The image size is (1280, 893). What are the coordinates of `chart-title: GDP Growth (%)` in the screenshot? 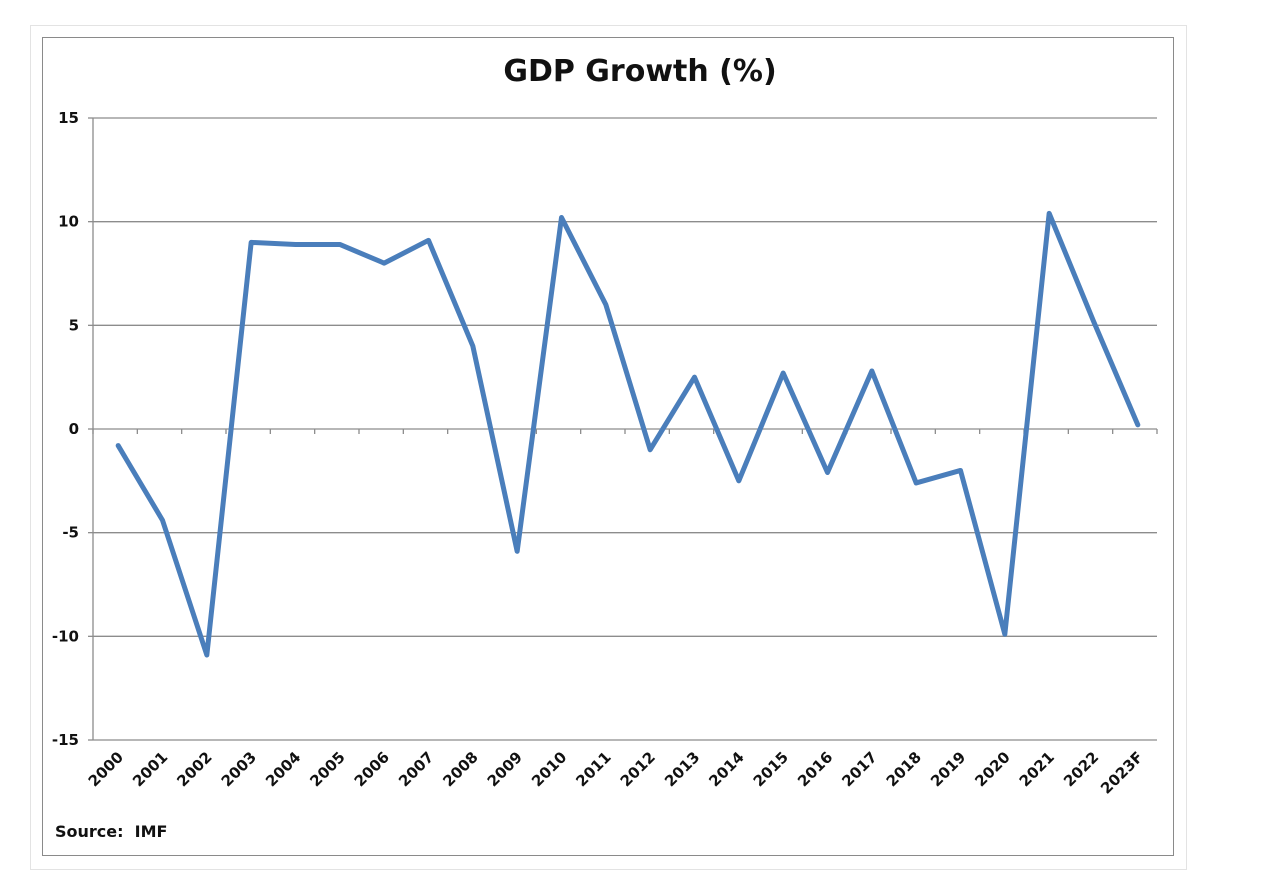 It's located at (640, 71).